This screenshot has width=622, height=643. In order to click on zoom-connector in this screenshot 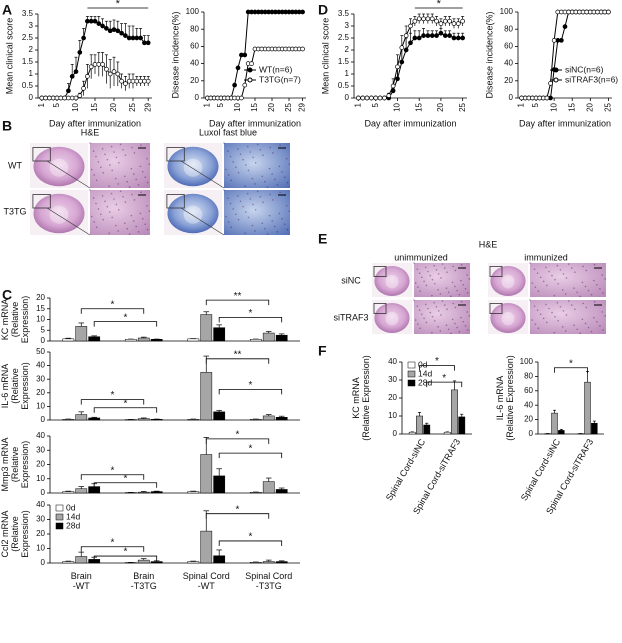, I will do `click(68, 221)`.